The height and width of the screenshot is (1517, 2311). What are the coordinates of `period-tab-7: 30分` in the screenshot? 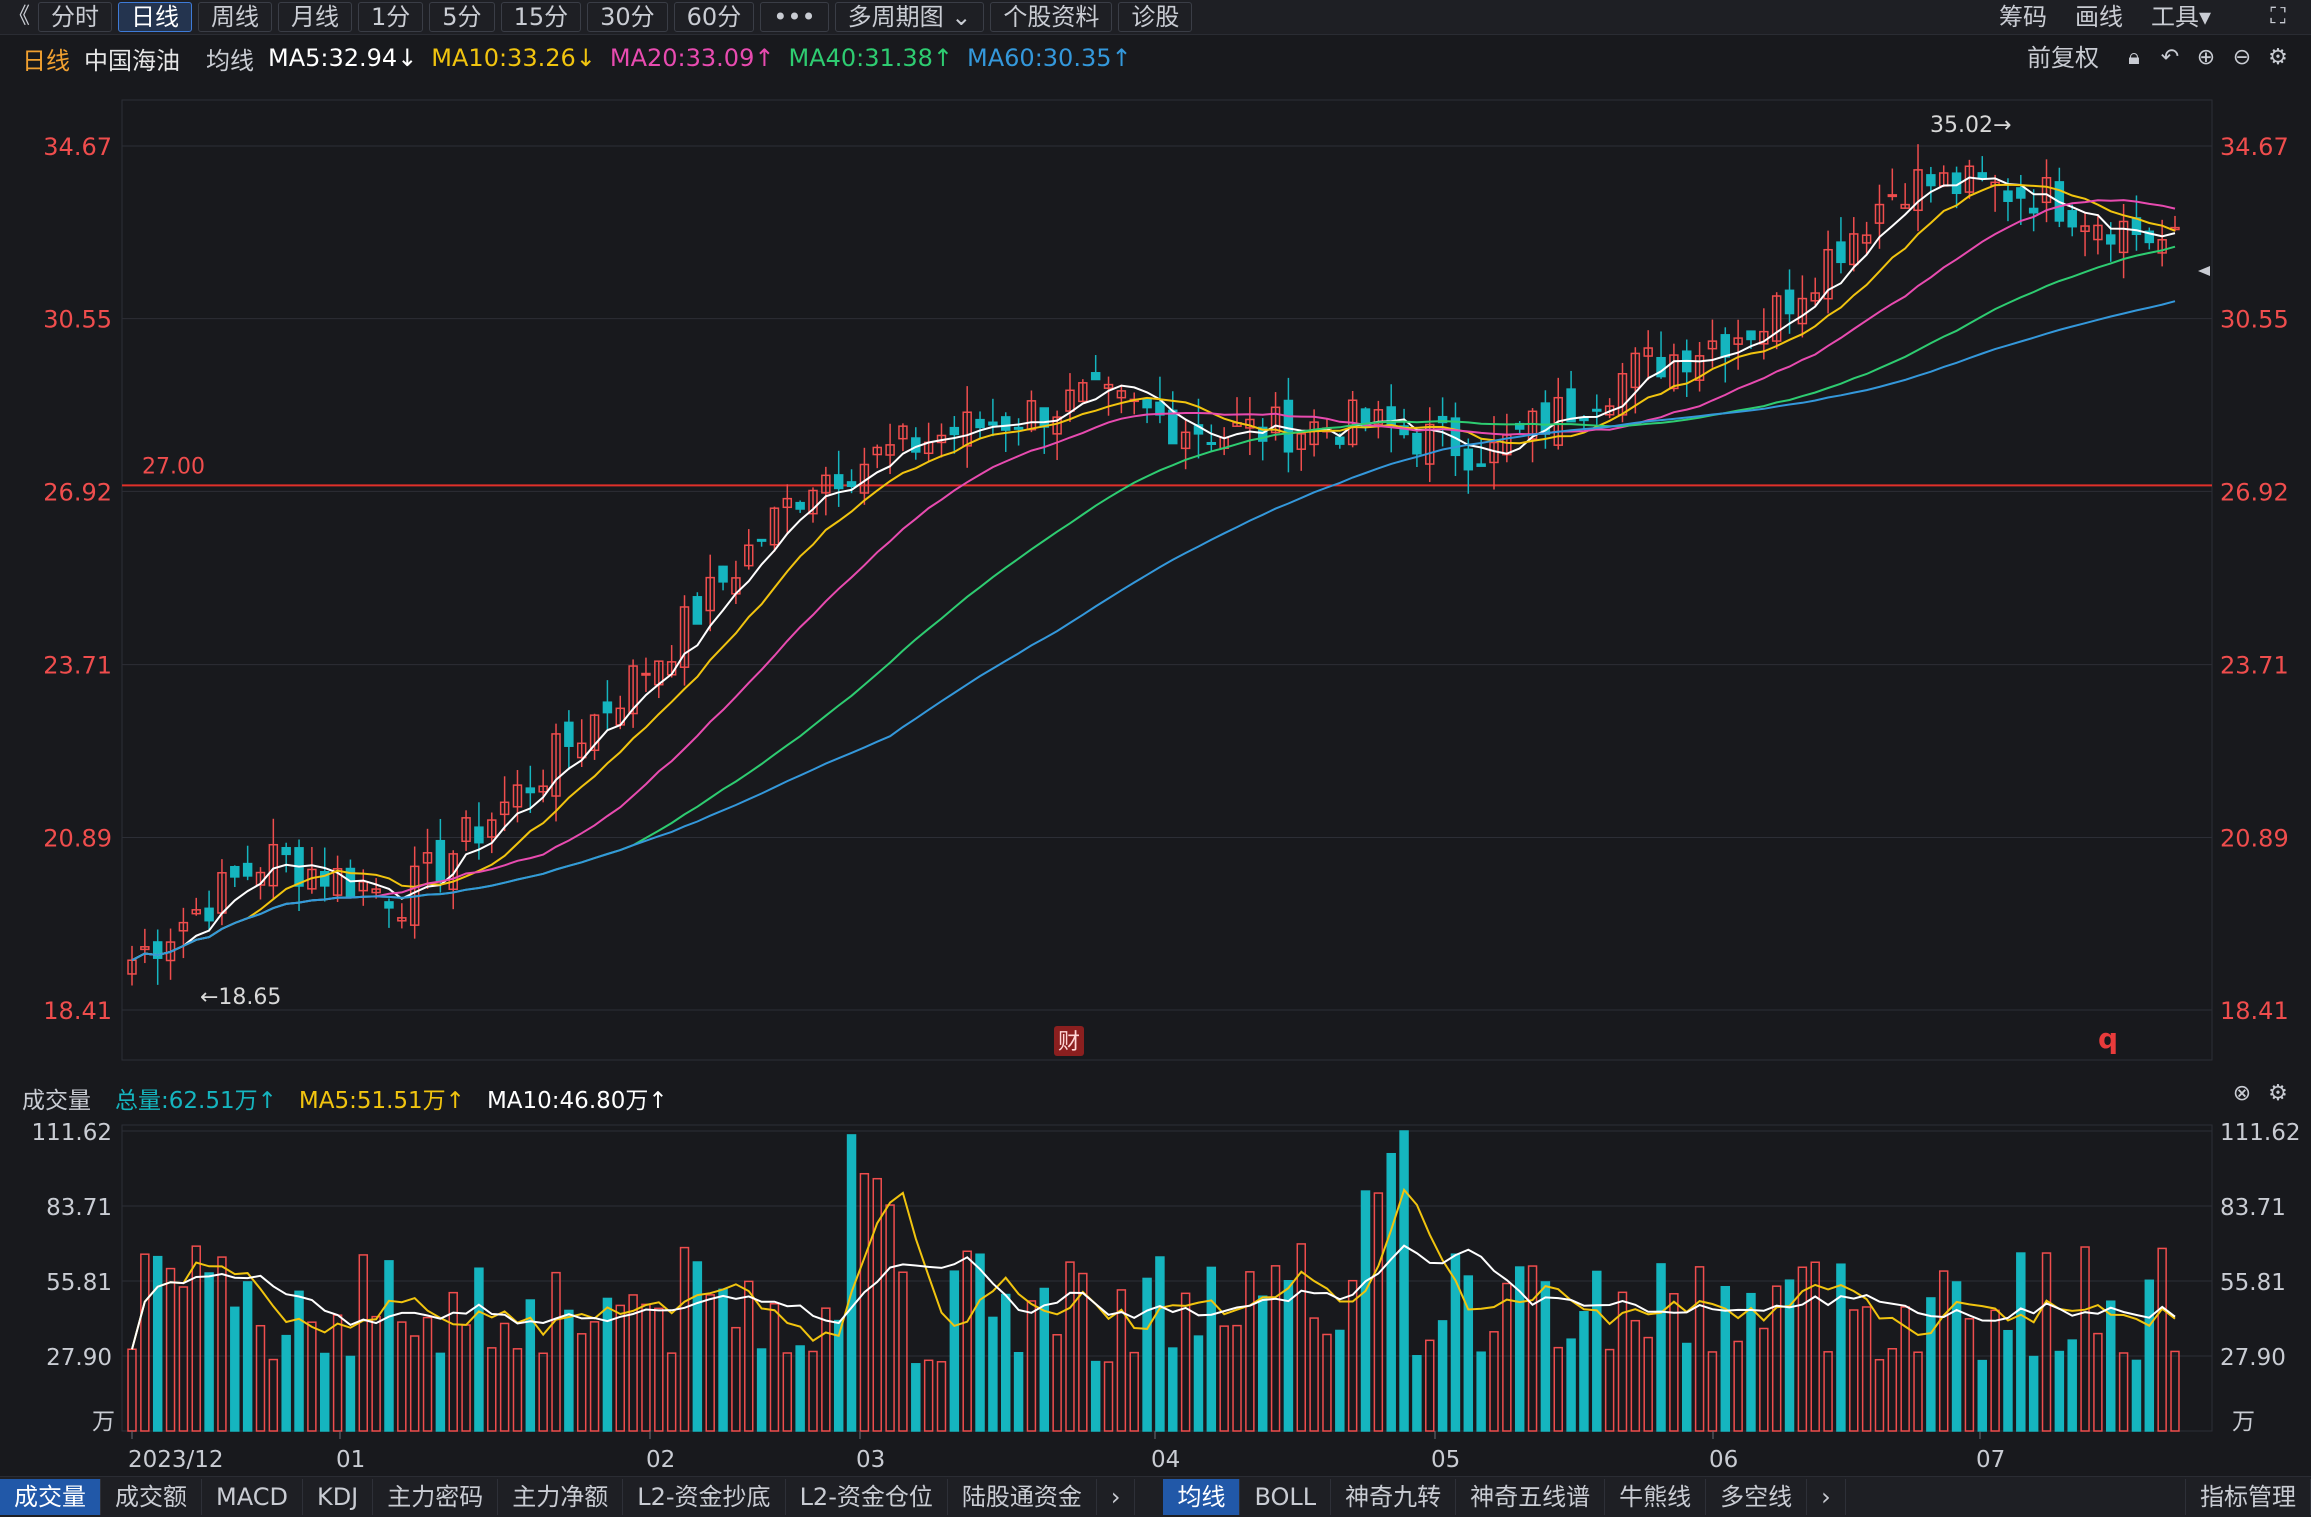 It's located at (627, 17).